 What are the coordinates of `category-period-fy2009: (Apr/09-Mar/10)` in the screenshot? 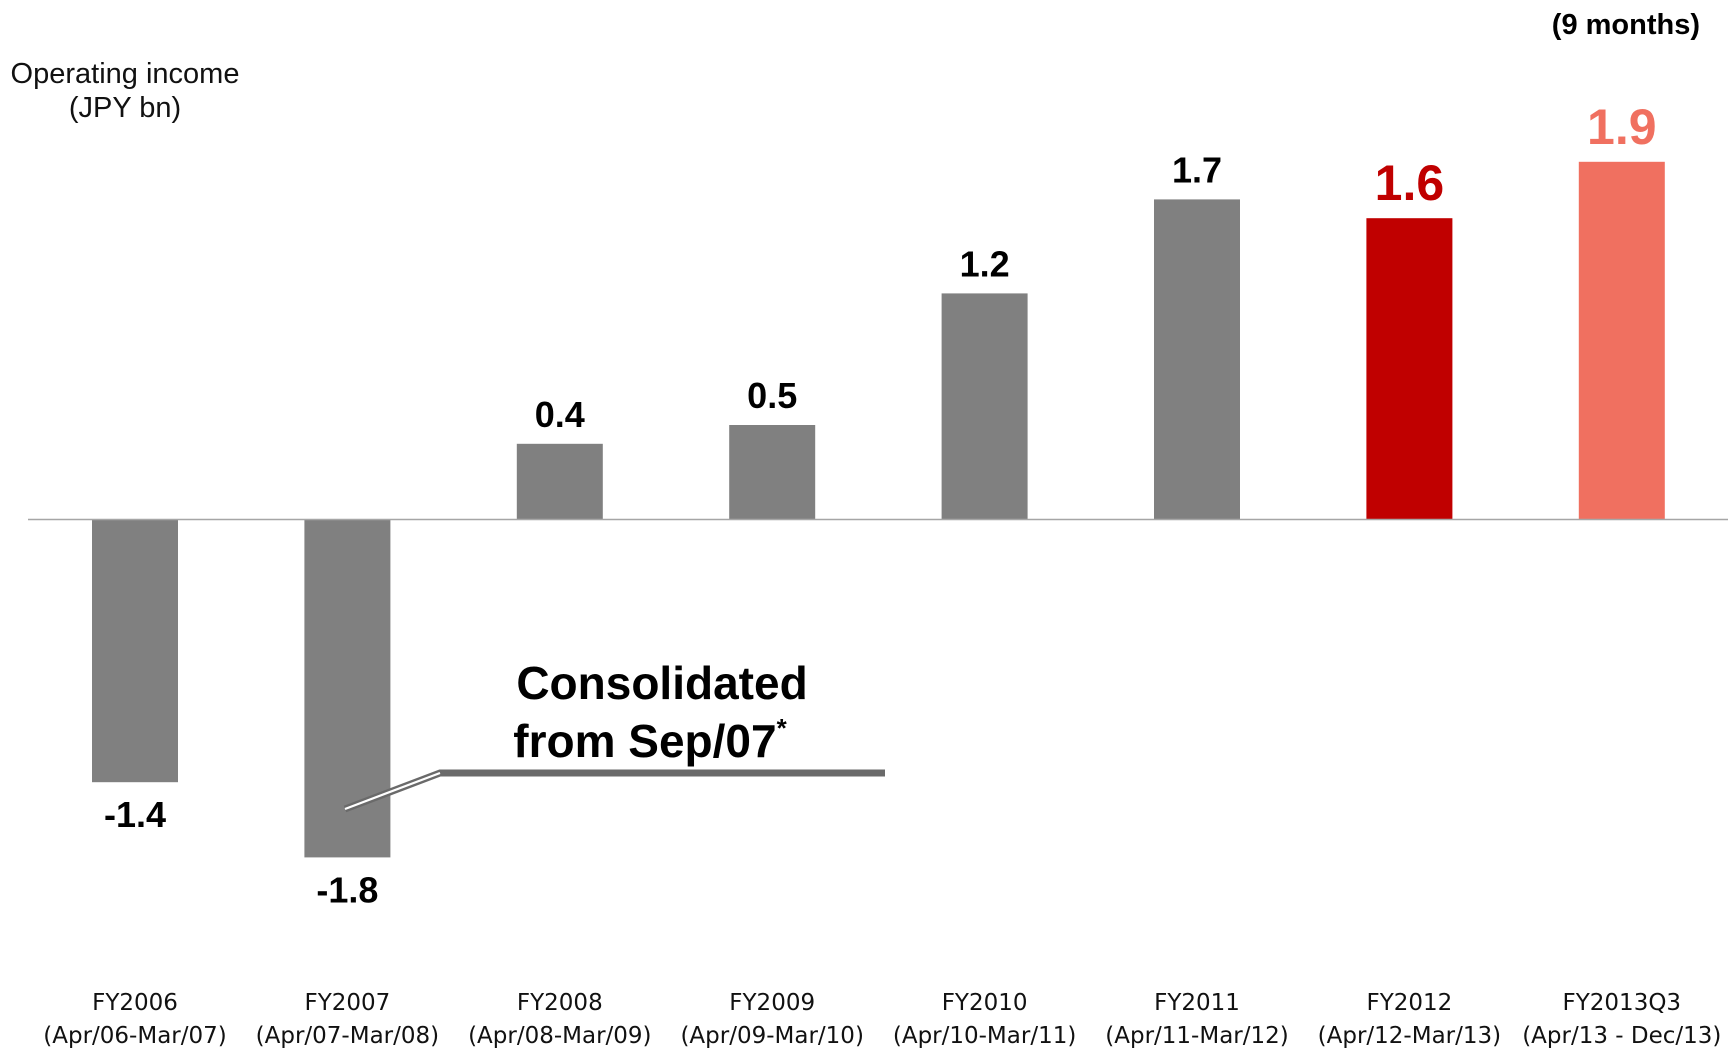 It's located at (771, 1035).